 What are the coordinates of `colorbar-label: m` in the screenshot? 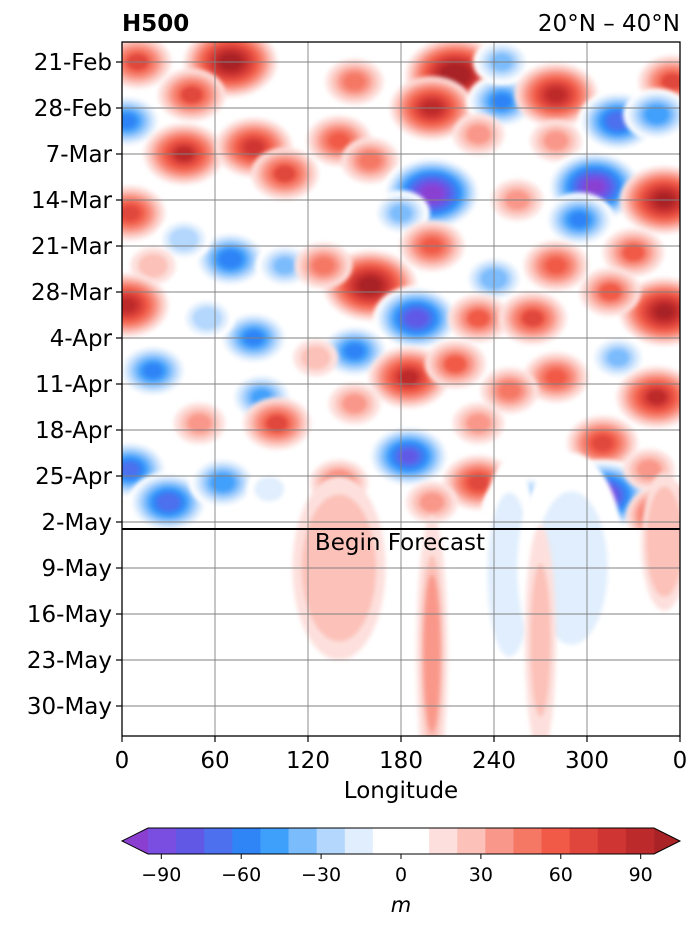 It's located at (401, 905).